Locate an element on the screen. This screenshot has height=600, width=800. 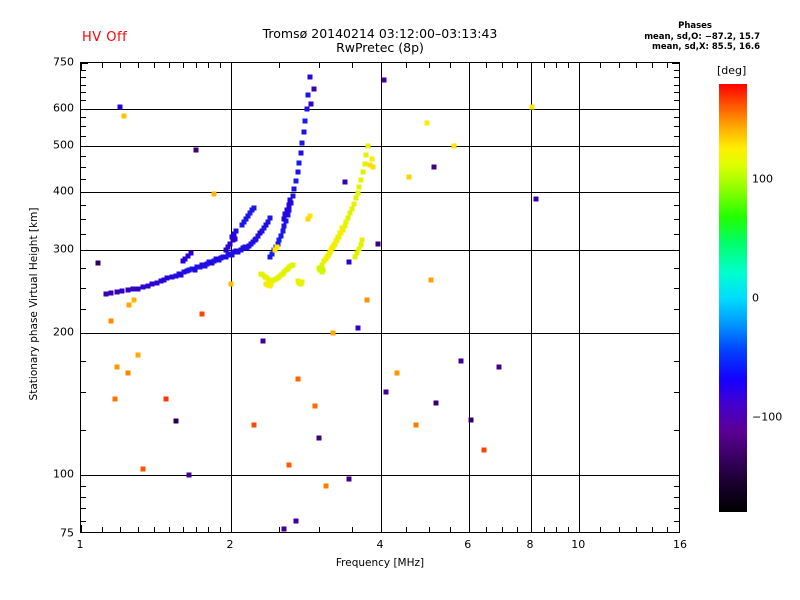
gridline-horizontal is located at coordinates (380, 109).